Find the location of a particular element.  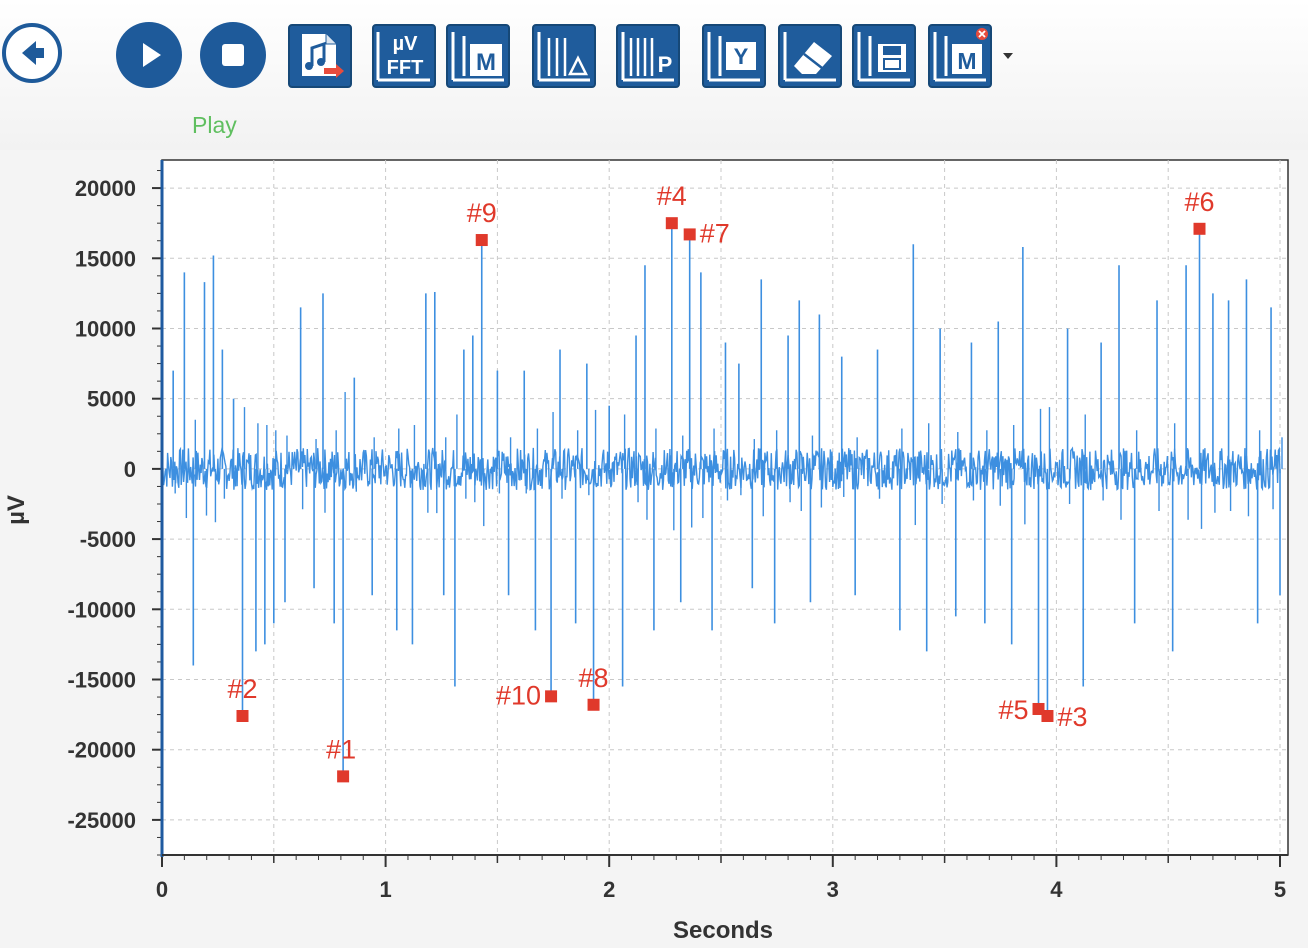

marker-label: #7 is located at coordinates (715, 233).